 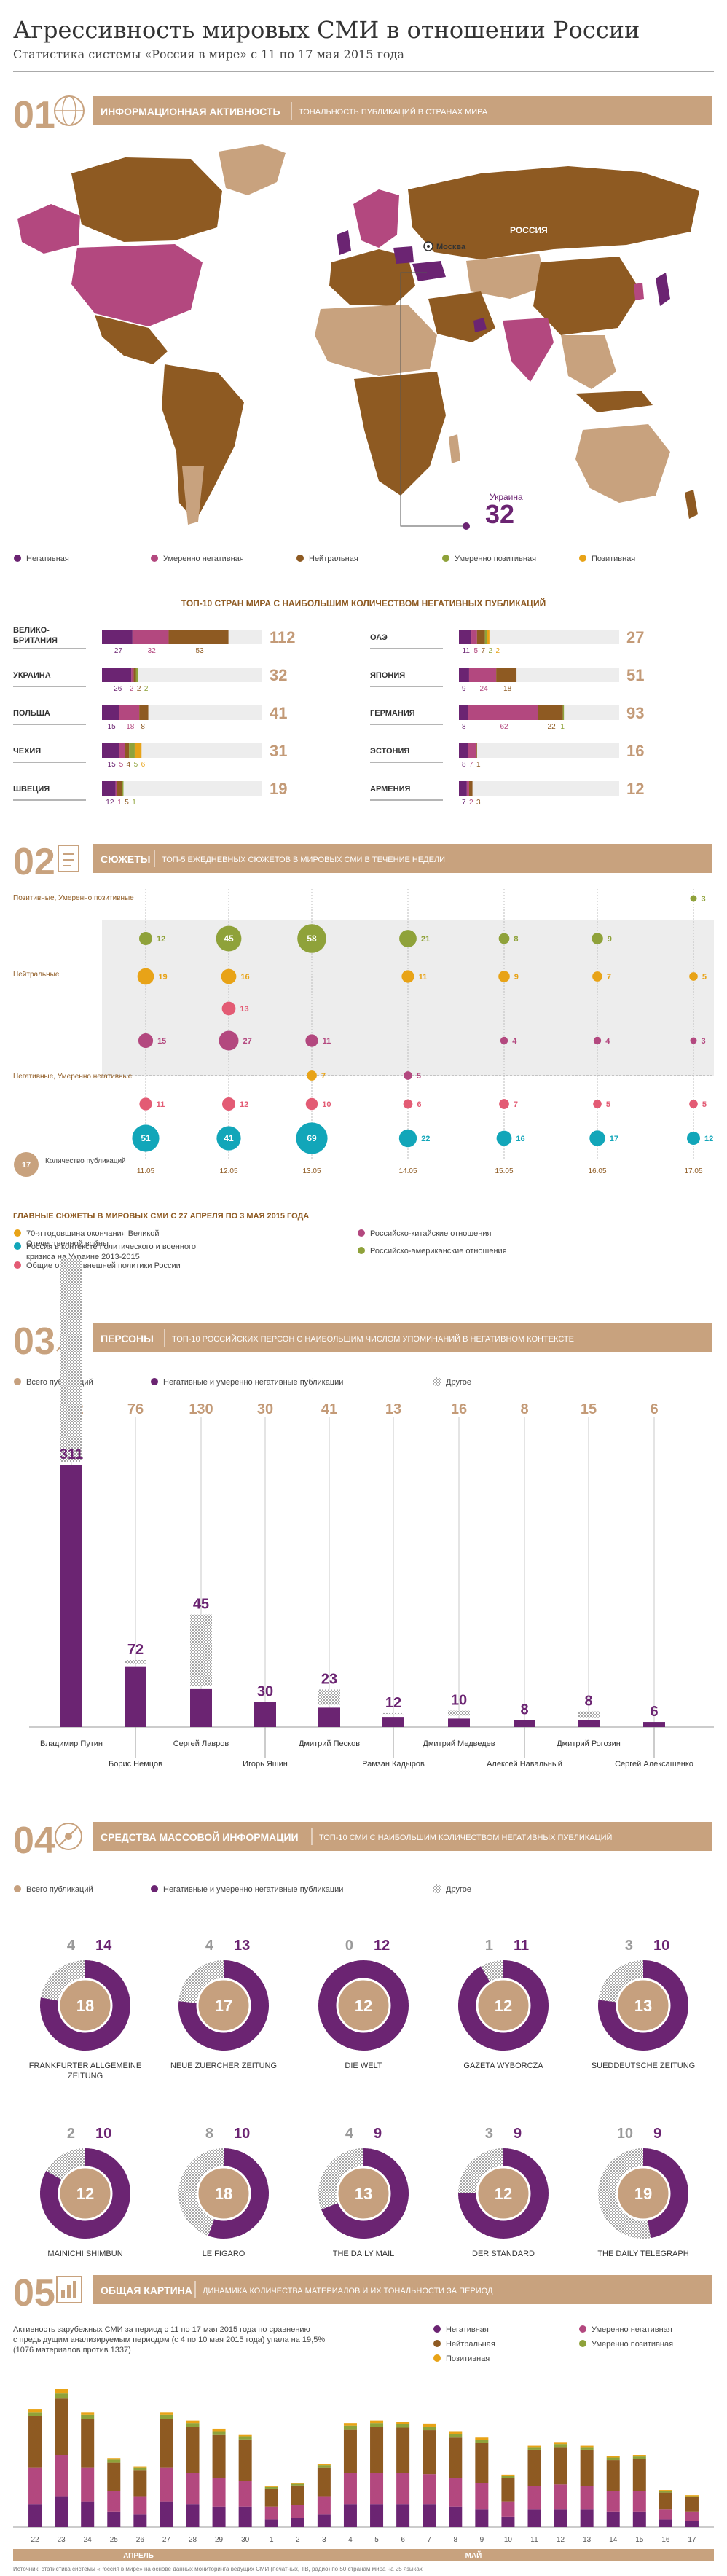 I want to click on media-total: 17, so click(x=223, y=2006).